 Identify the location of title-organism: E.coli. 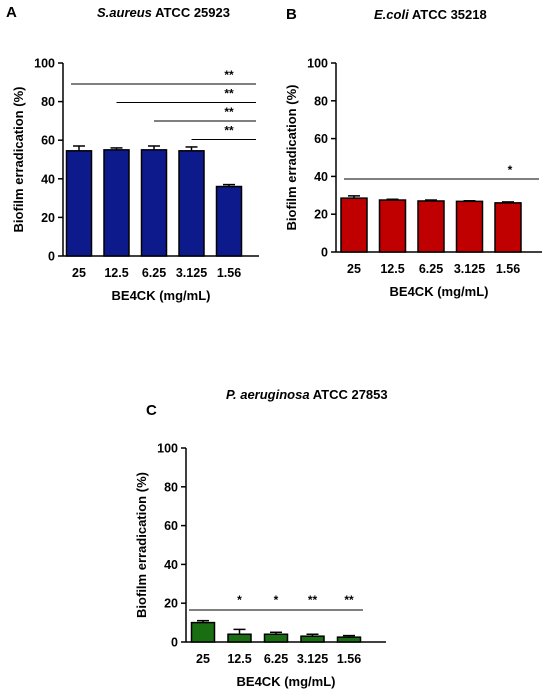
(391, 14).